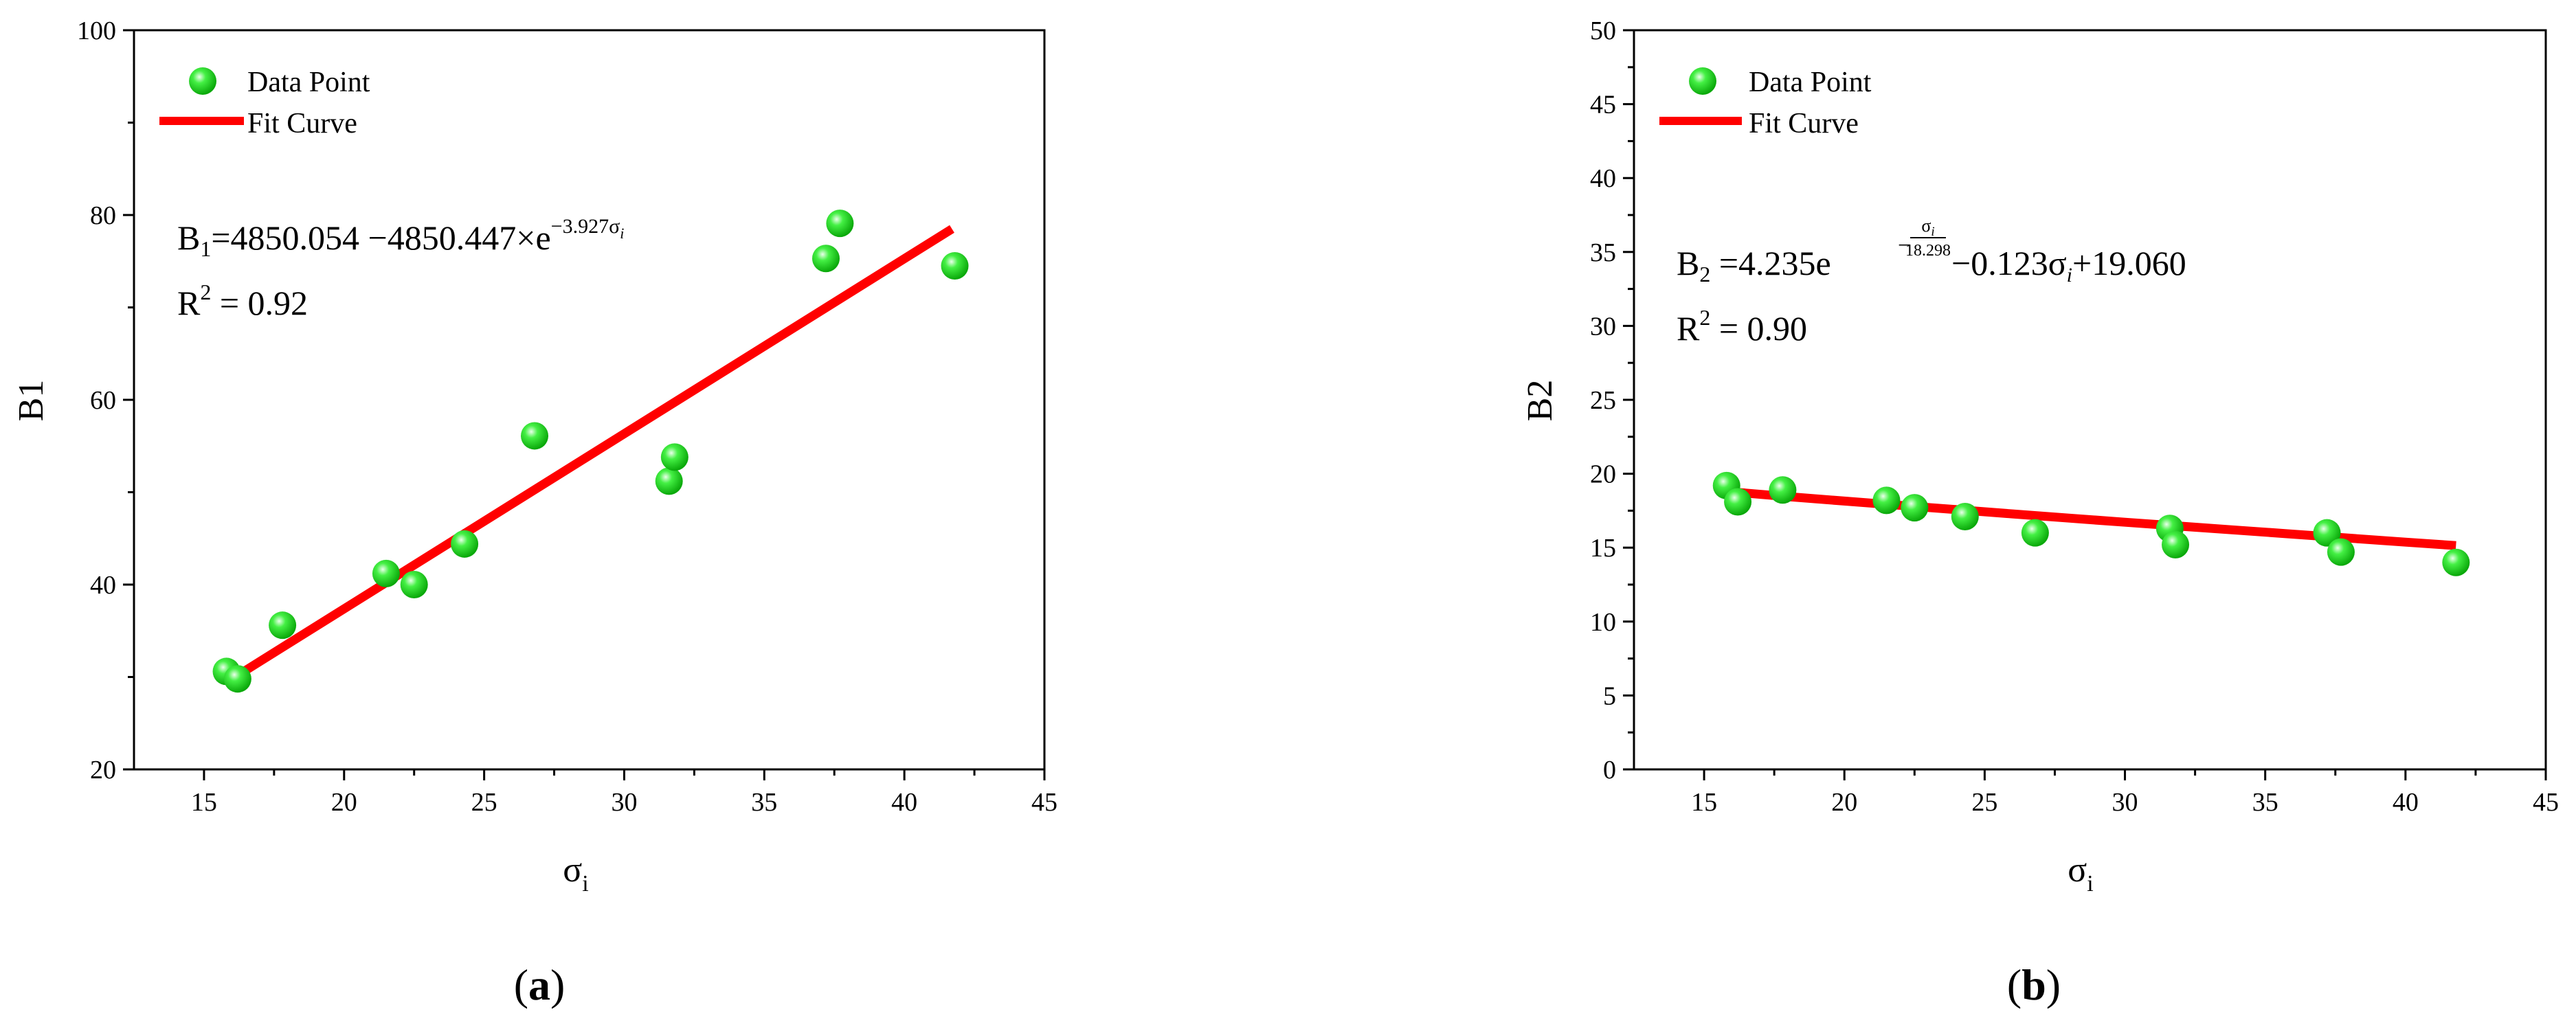  What do you see at coordinates (622, 233) in the screenshot?
I see `equation-exponent-sub: i` at bounding box center [622, 233].